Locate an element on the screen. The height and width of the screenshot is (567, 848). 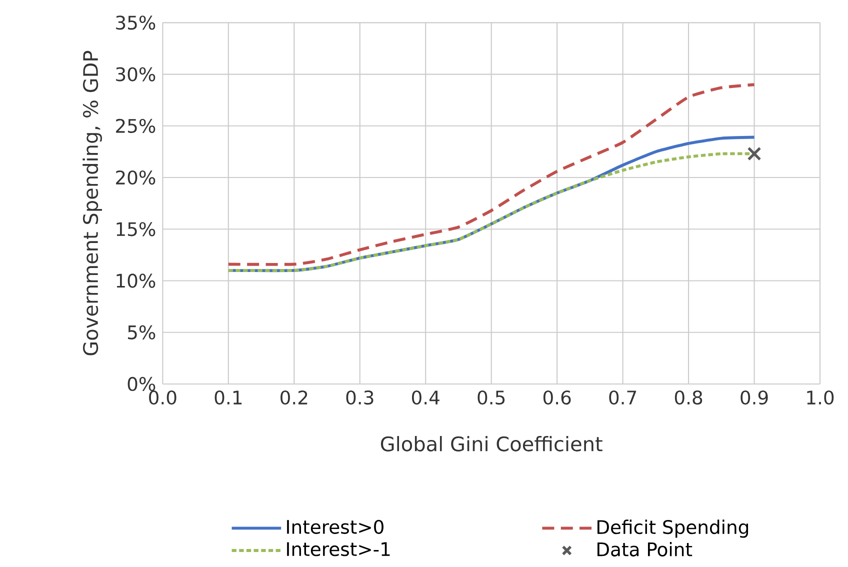
x-tick-label: 0.2 is located at coordinates (294, 397).